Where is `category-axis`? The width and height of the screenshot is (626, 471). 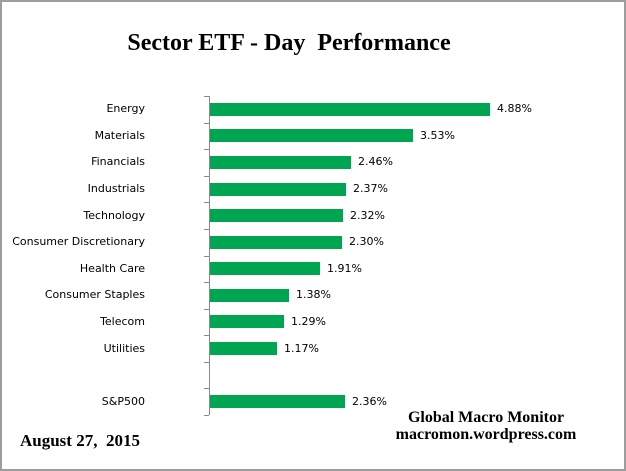
category-axis is located at coordinates (209, 255).